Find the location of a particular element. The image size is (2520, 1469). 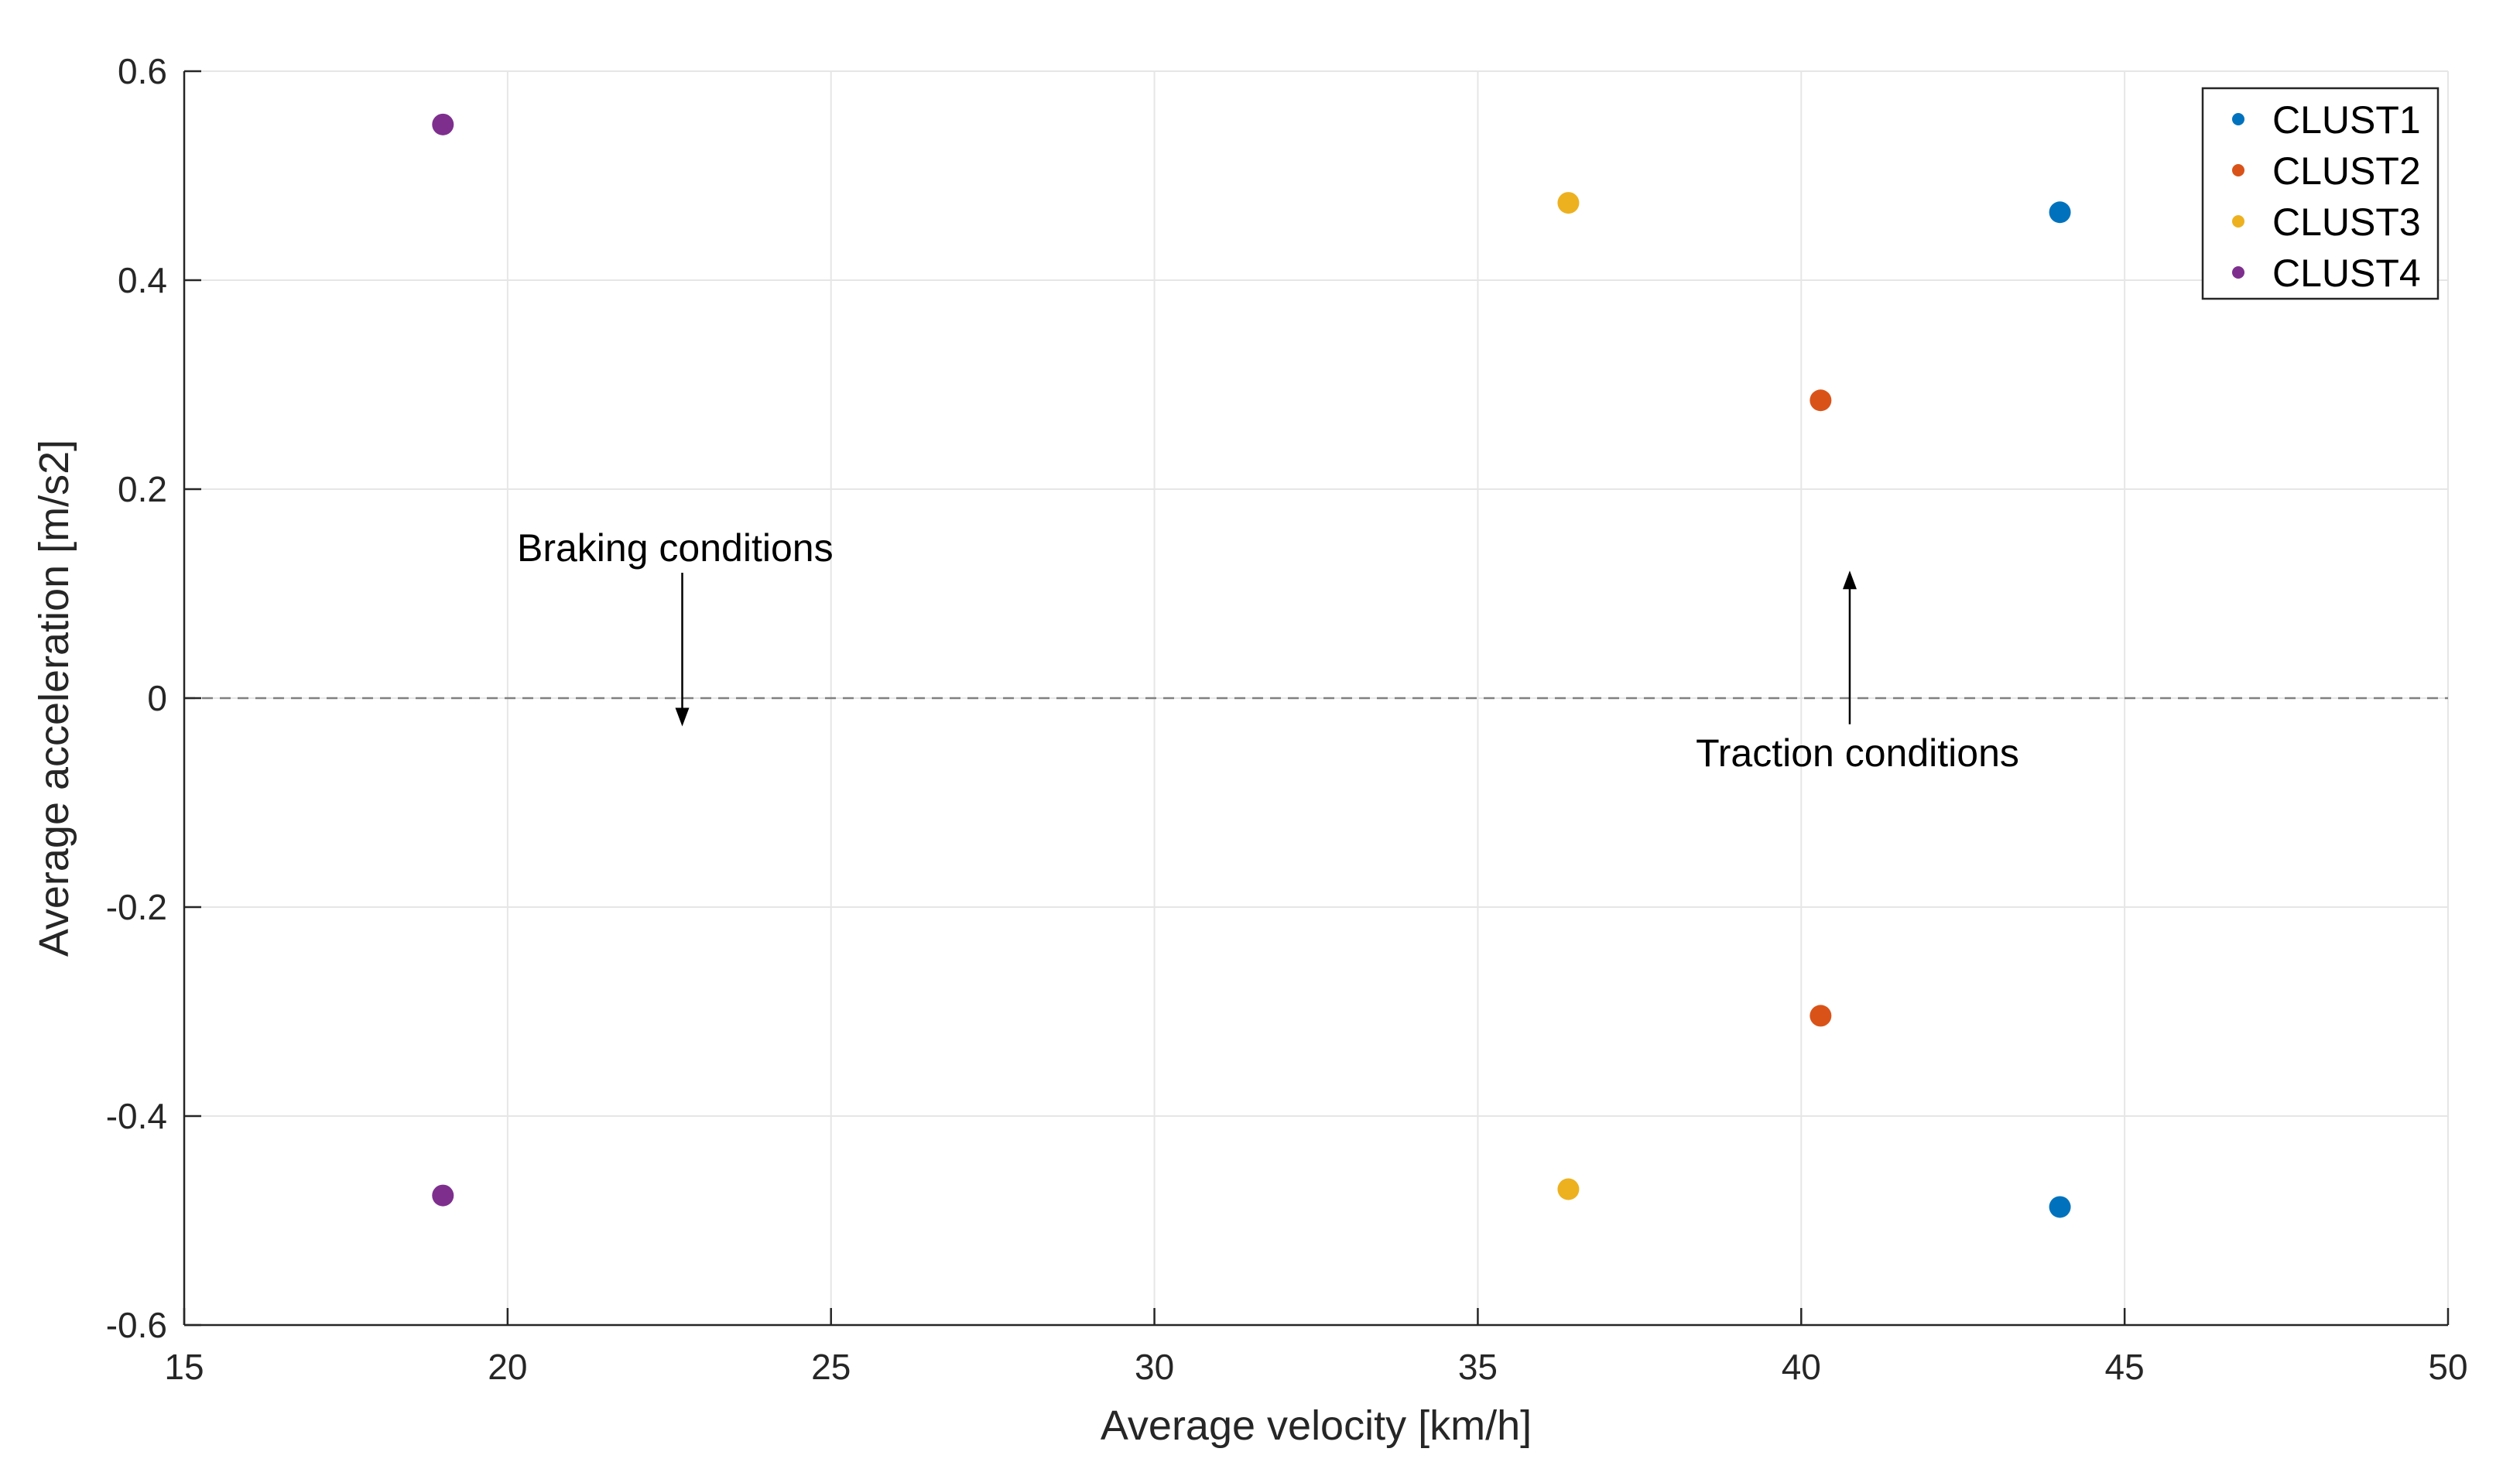

y-tick-label: -0.2 is located at coordinates (136, 907).